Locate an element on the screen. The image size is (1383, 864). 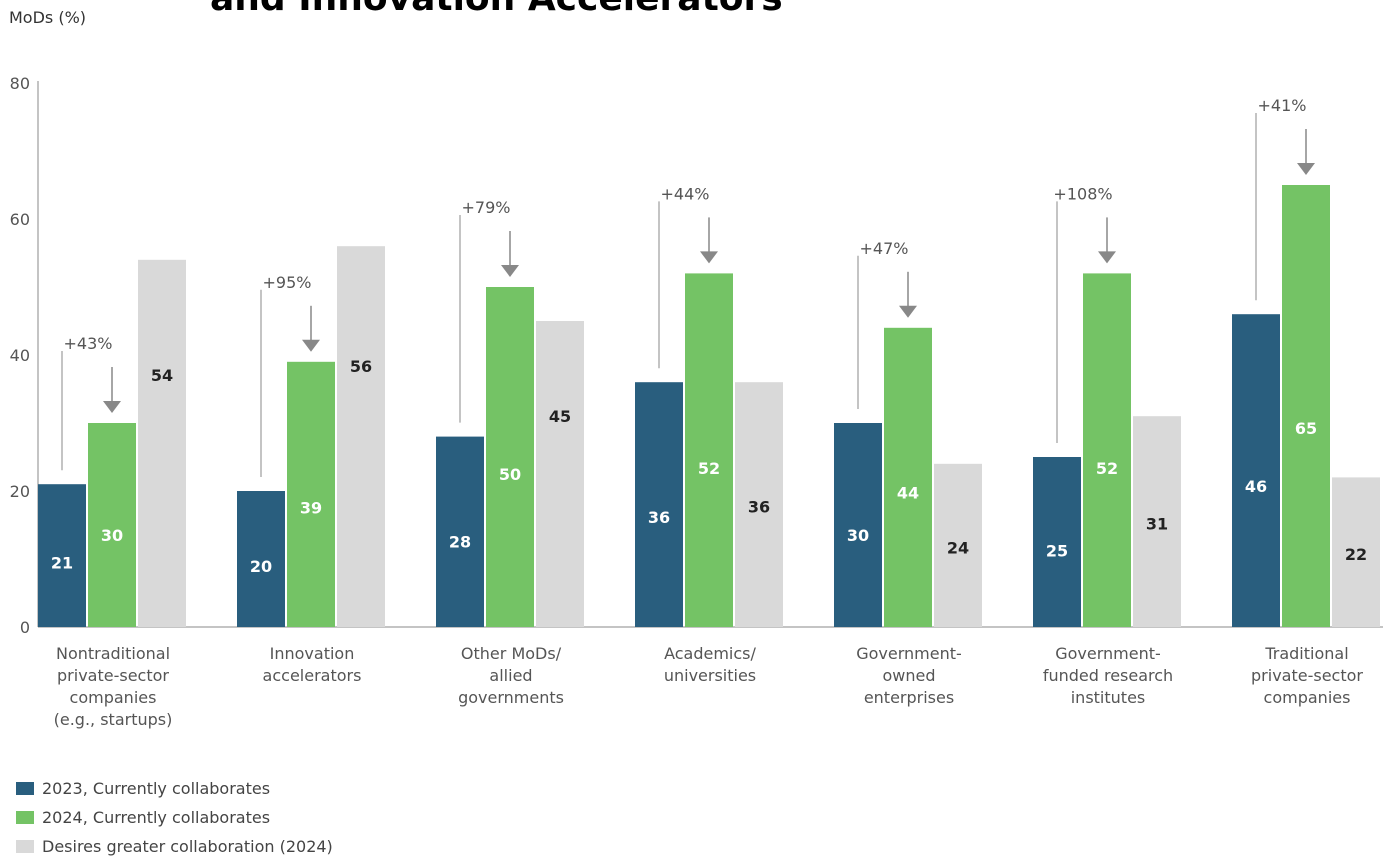
bar-value-label: 22 is located at coordinates (1356, 554).